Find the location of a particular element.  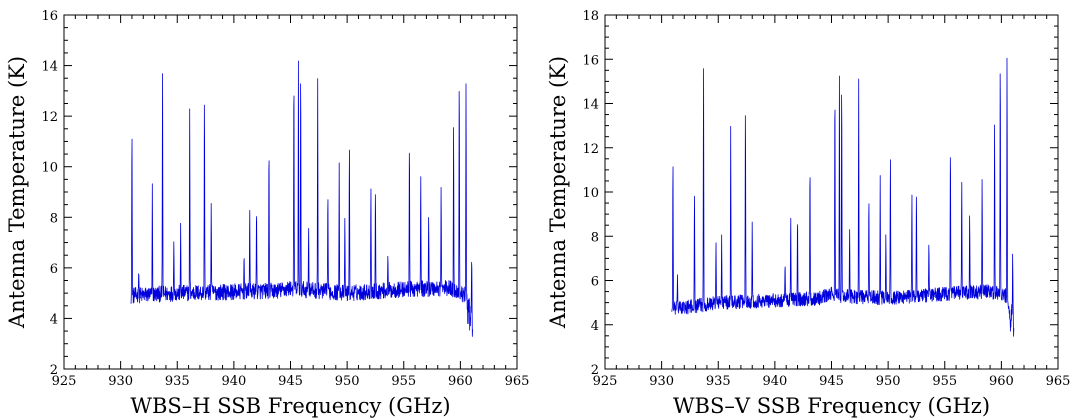

wbs-h-y-tick-label: 14 is located at coordinates (49, 67).